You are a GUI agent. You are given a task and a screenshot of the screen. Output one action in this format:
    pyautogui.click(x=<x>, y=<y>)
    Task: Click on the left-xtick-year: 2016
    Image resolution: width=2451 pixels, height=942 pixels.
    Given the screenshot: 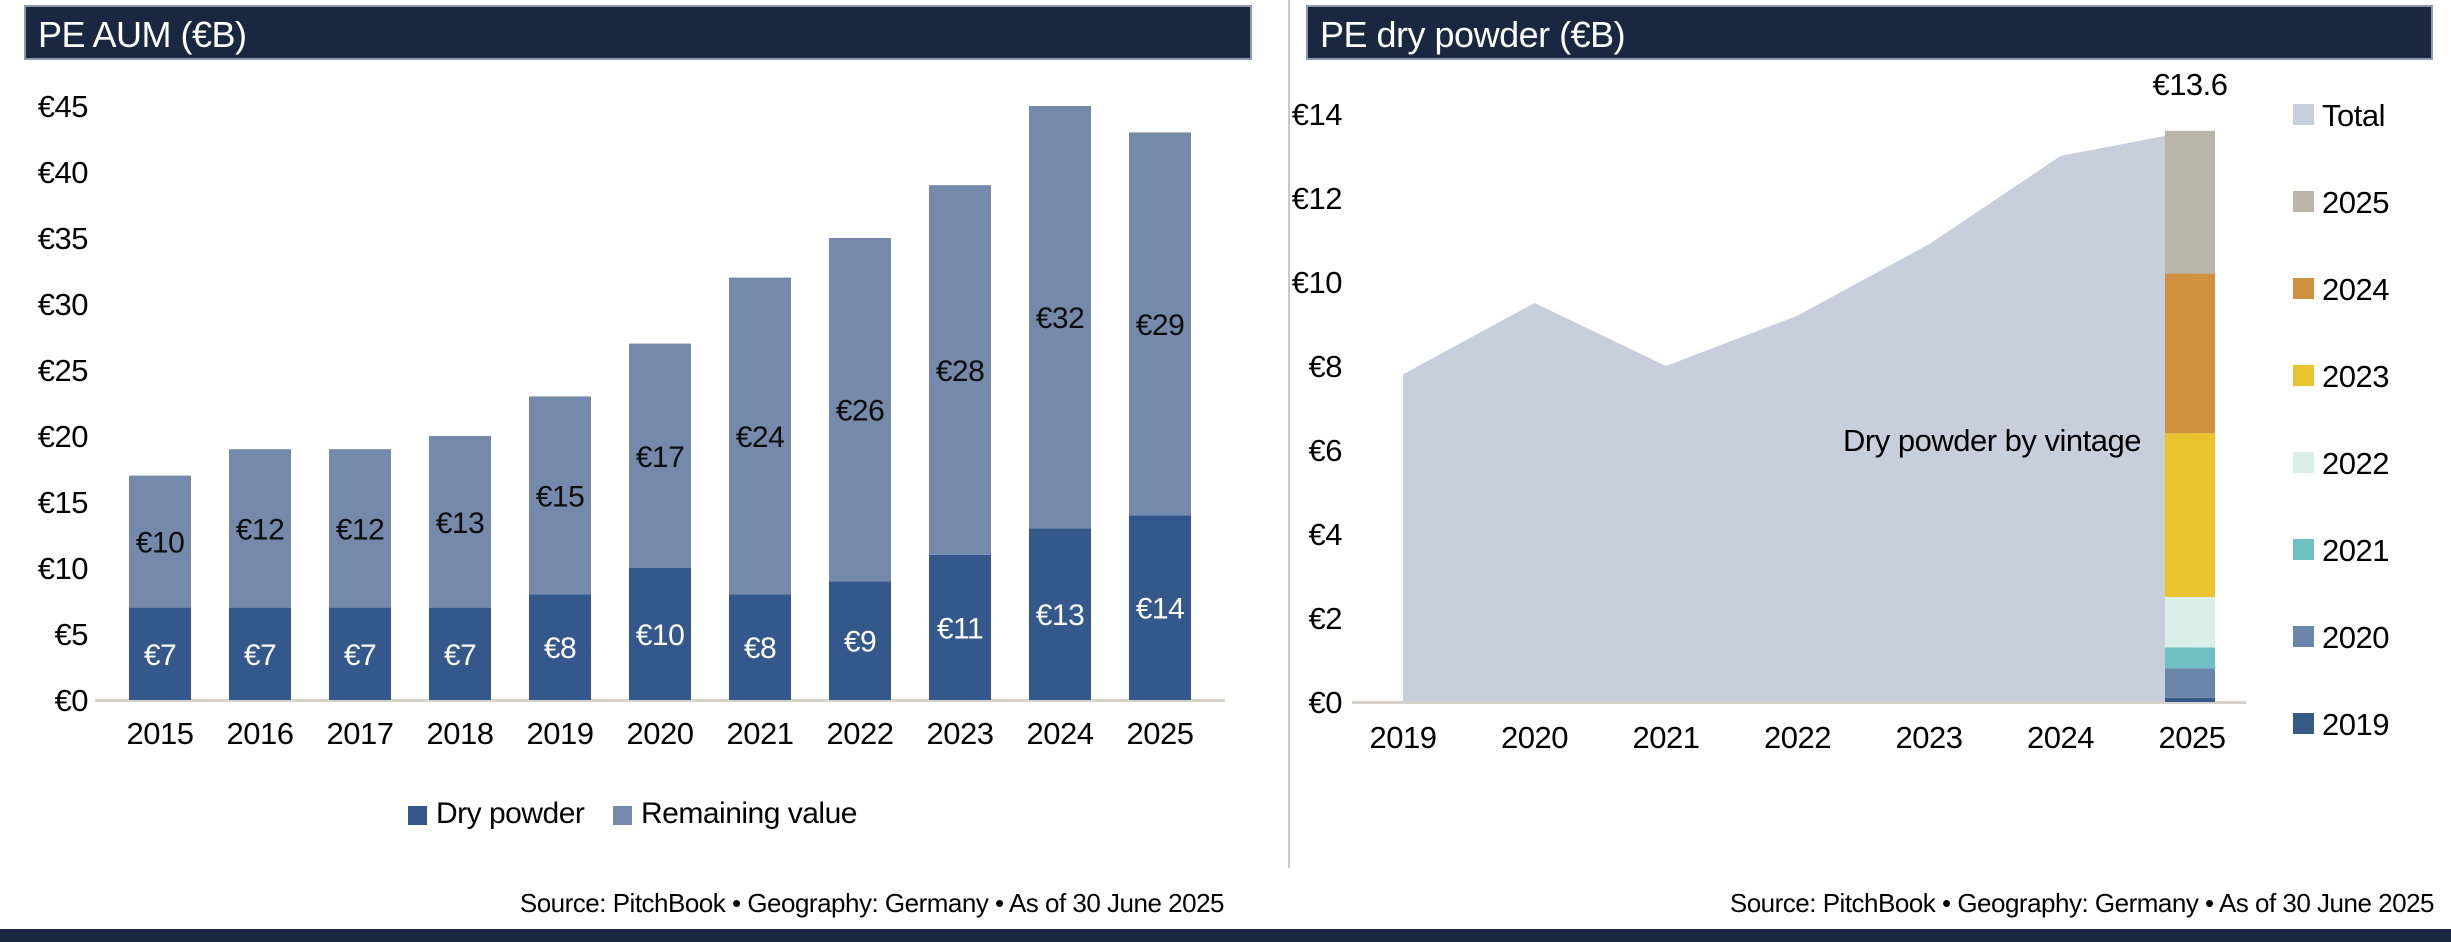 What is the action you would take?
    pyautogui.click(x=260, y=733)
    